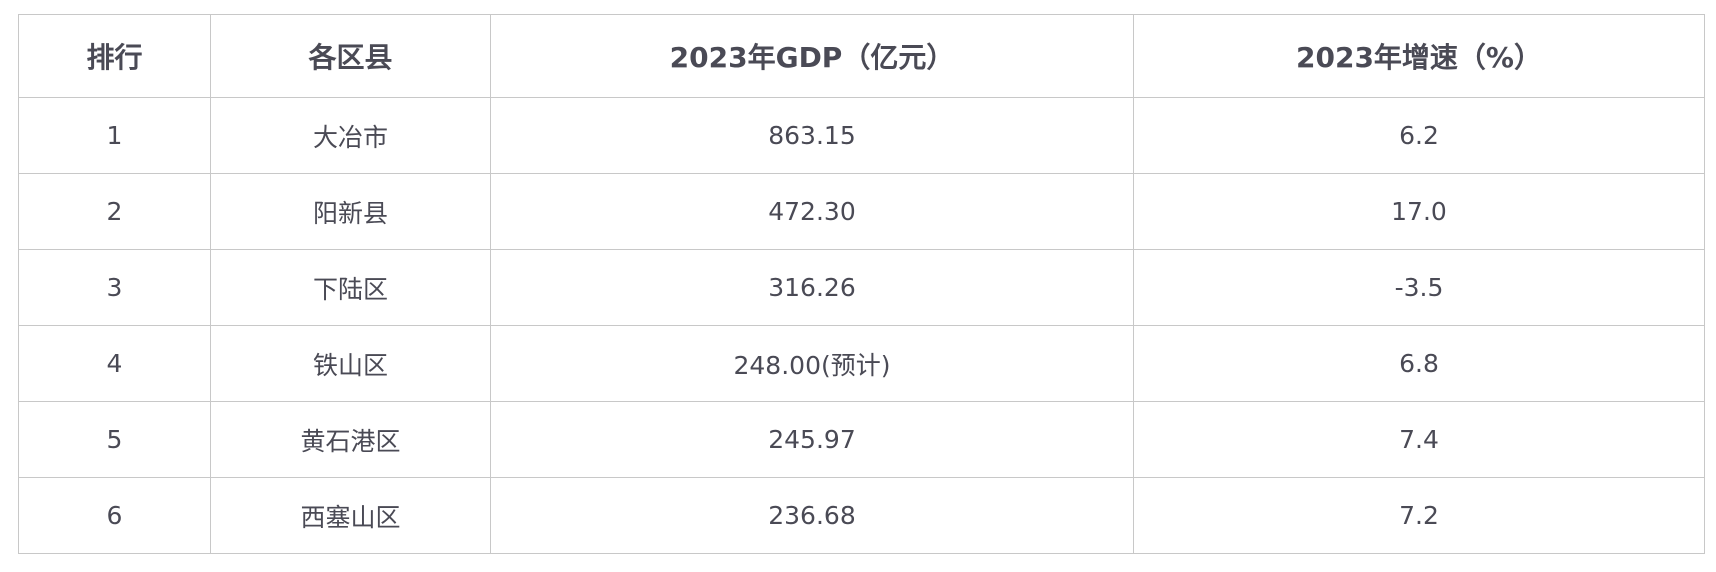 Image resolution: width=1716 pixels, height=572 pixels. What do you see at coordinates (350, 515) in the screenshot?
I see `cell-district: 西塞山区` at bounding box center [350, 515].